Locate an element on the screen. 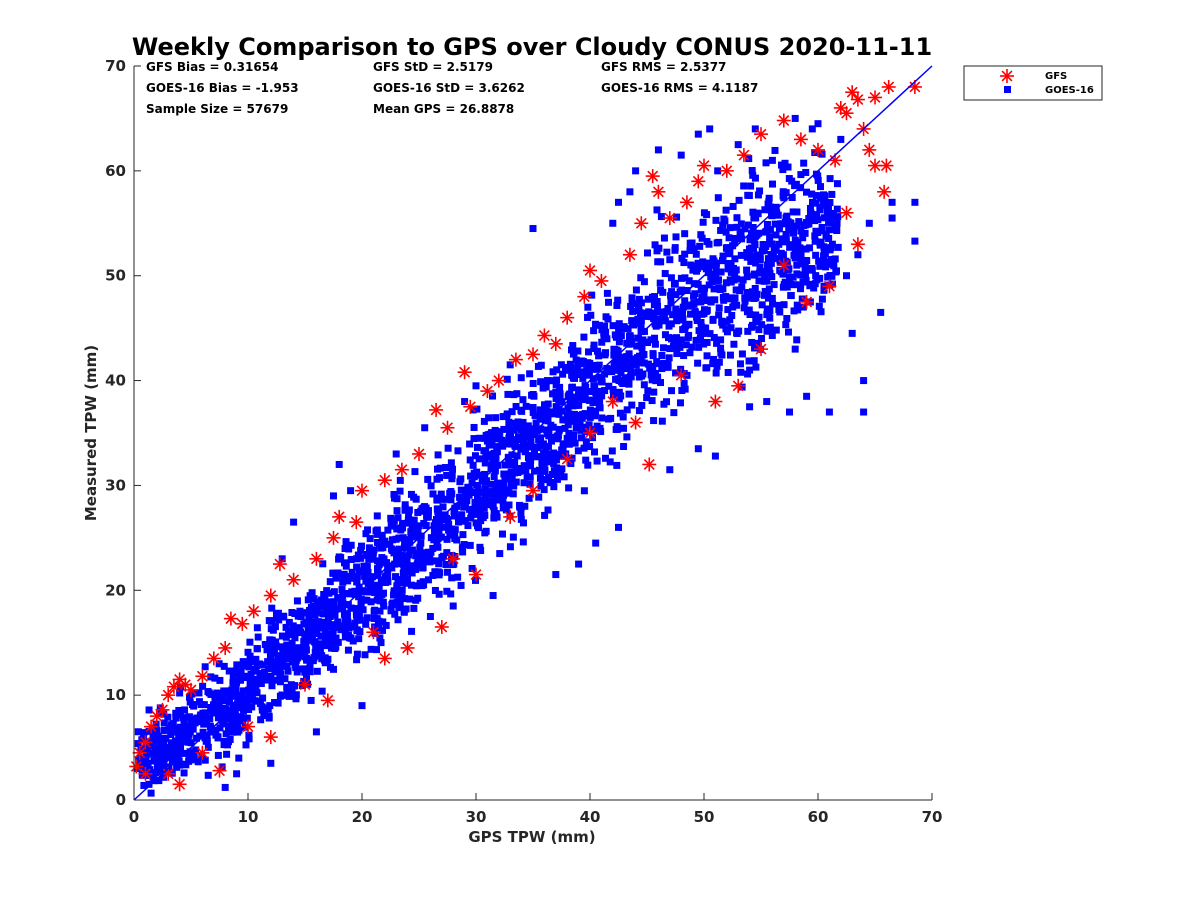 This screenshot has height=900, width=1200. stat-gfs-rms: GFS RMS = 2.5377 is located at coordinates (663, 67).